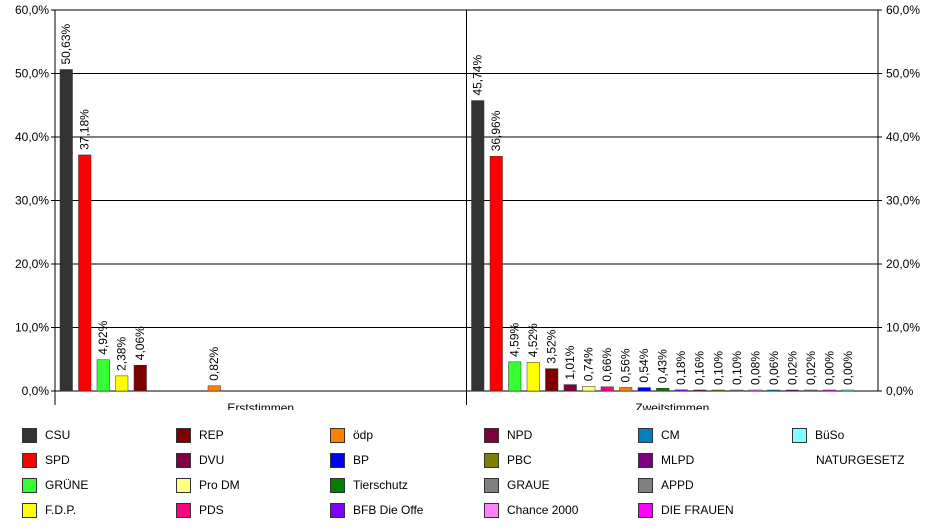 The width and height of the screenshot is (938, 530). I want to click on legend-item: REP, so click(200, 435).